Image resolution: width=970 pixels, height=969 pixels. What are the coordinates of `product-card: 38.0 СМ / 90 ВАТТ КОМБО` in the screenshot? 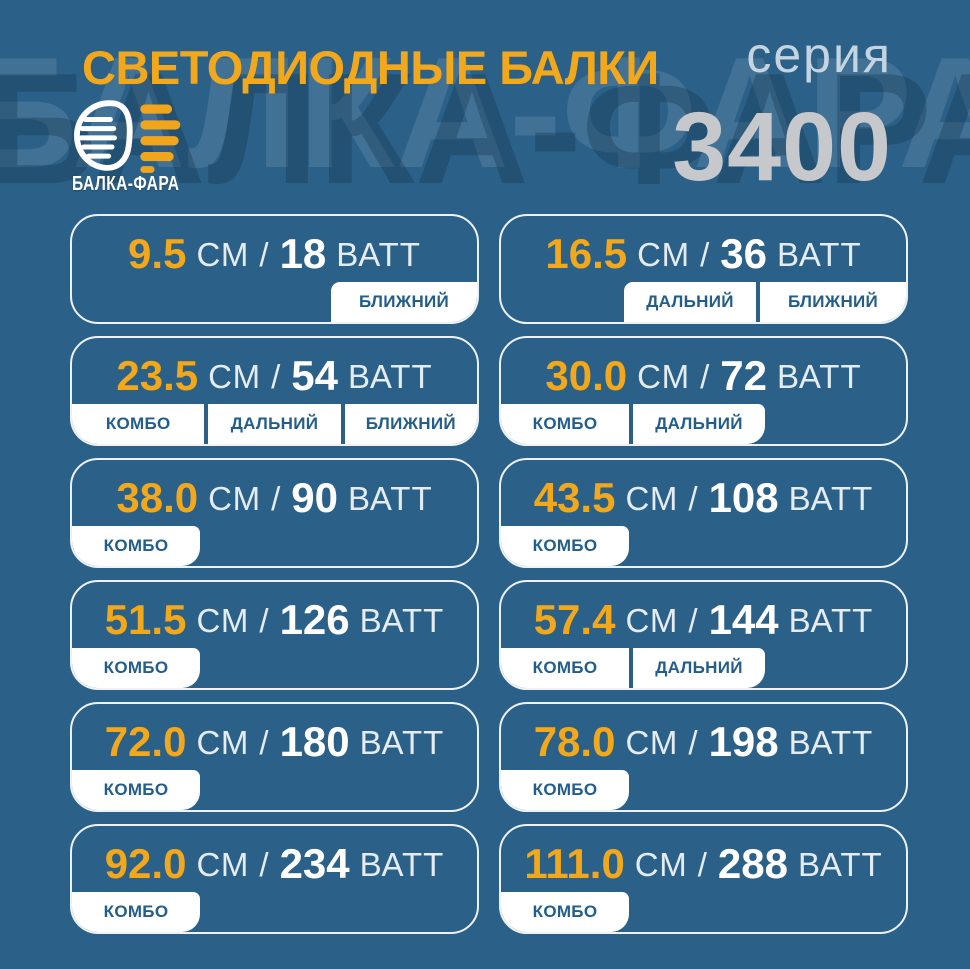 It's located at (274, 513).